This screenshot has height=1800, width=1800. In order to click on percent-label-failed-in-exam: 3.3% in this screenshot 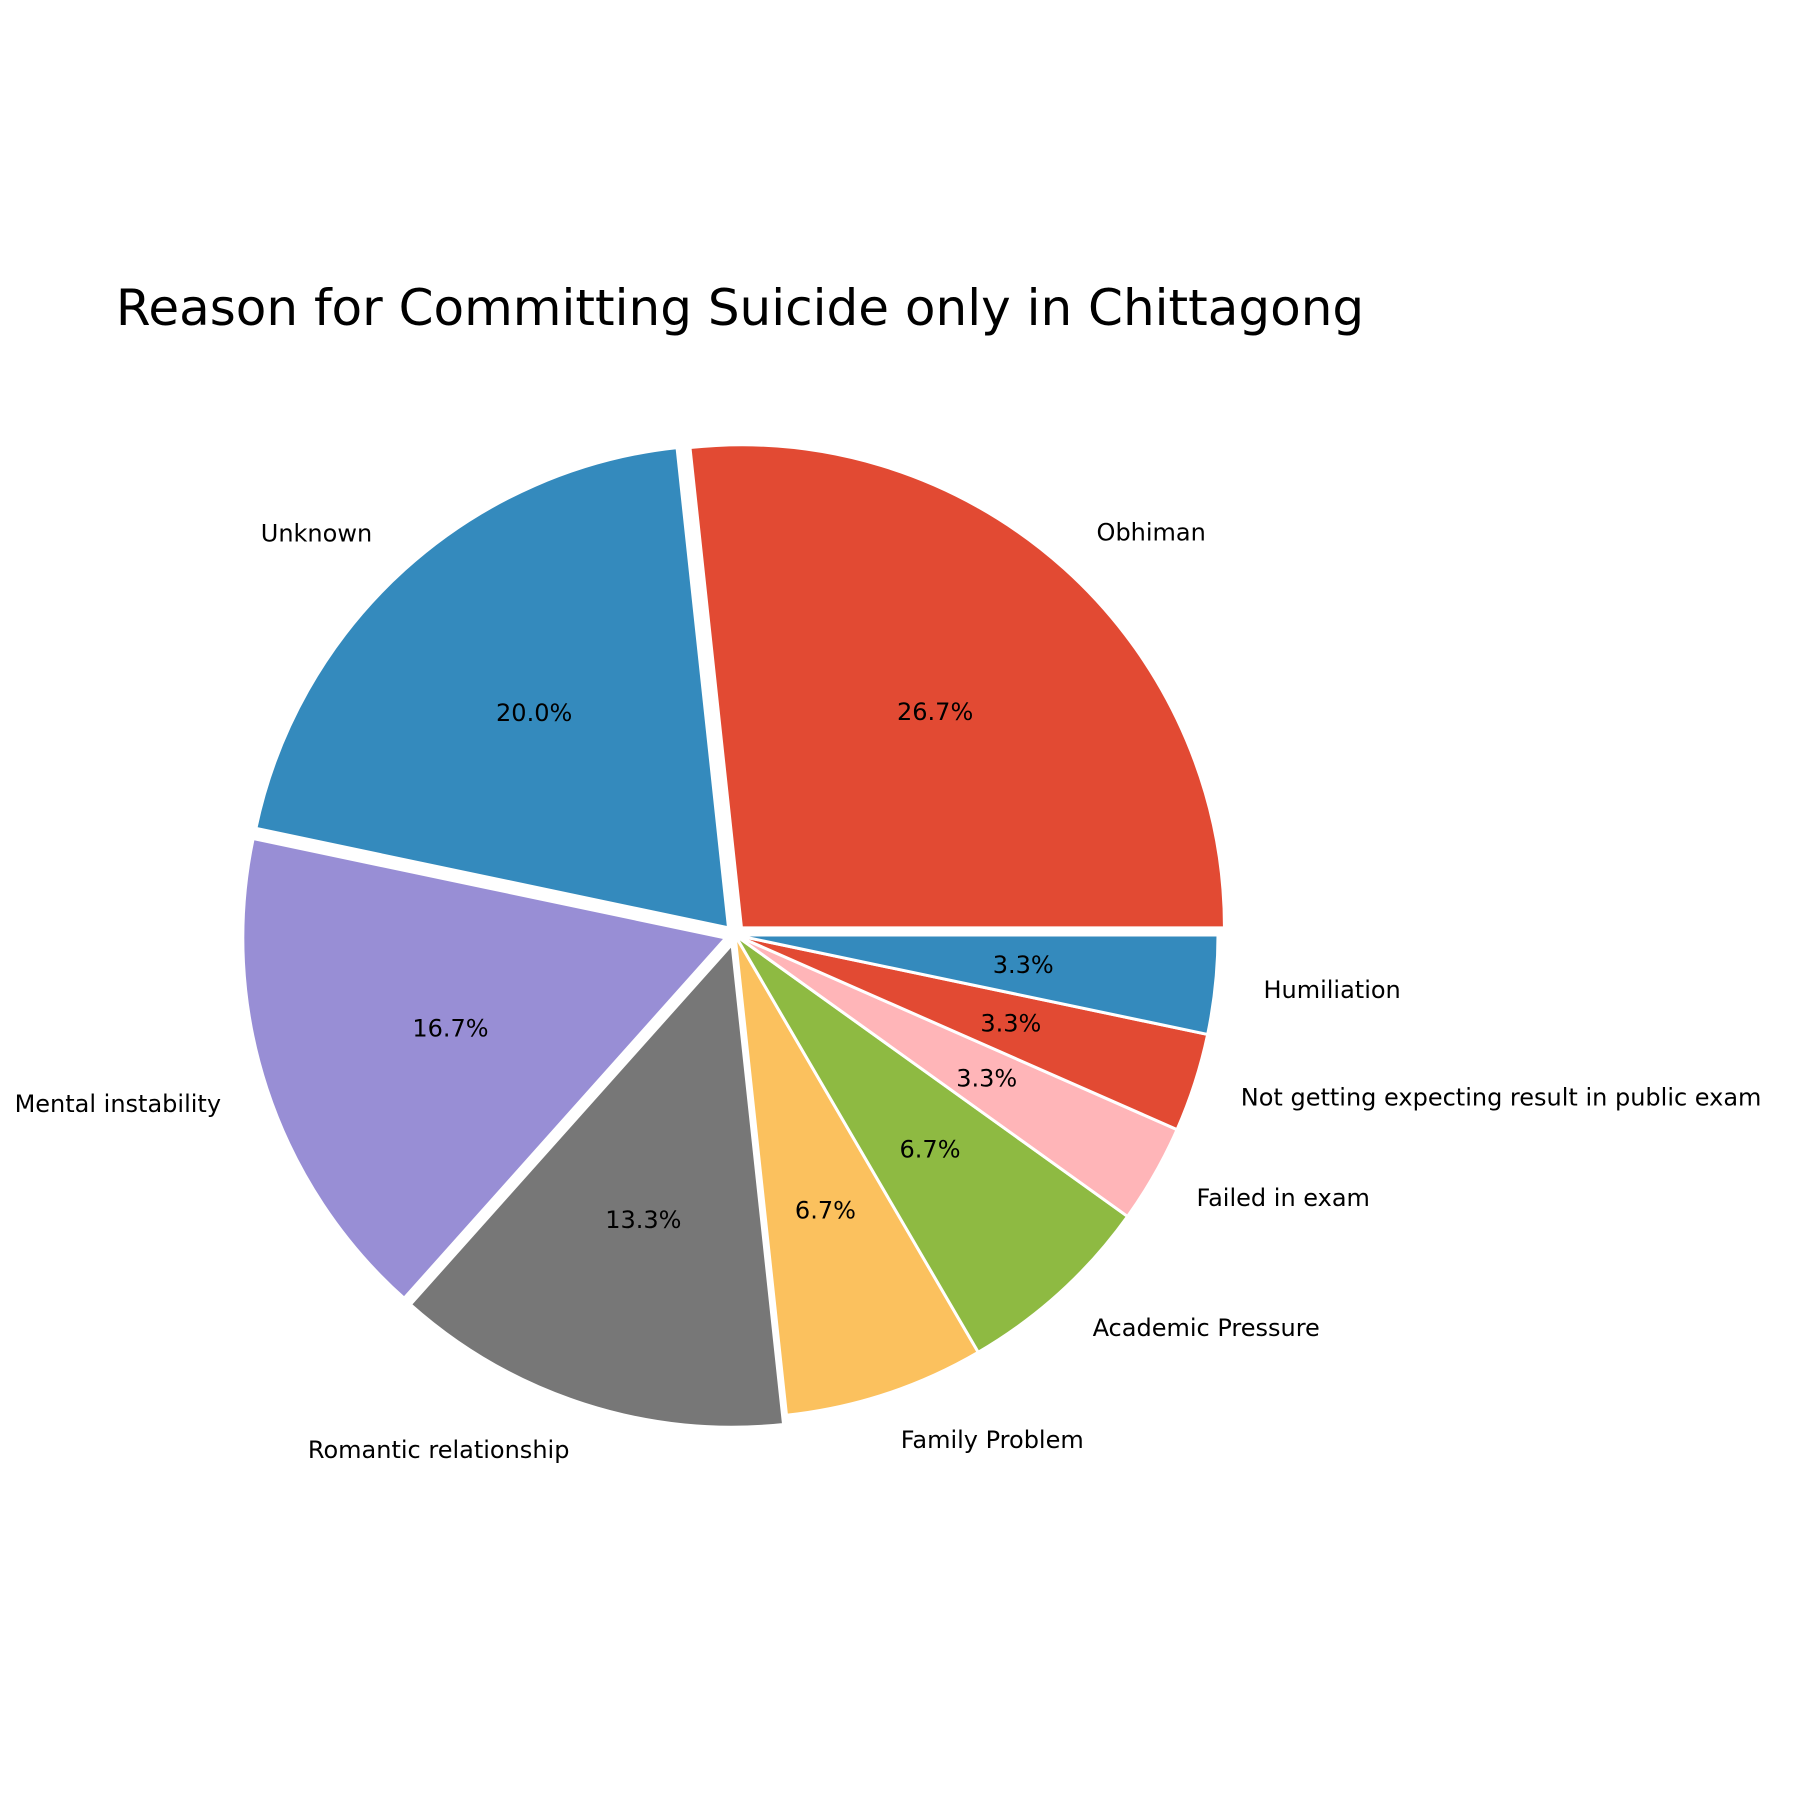, I will do `click(986, 1079)`.